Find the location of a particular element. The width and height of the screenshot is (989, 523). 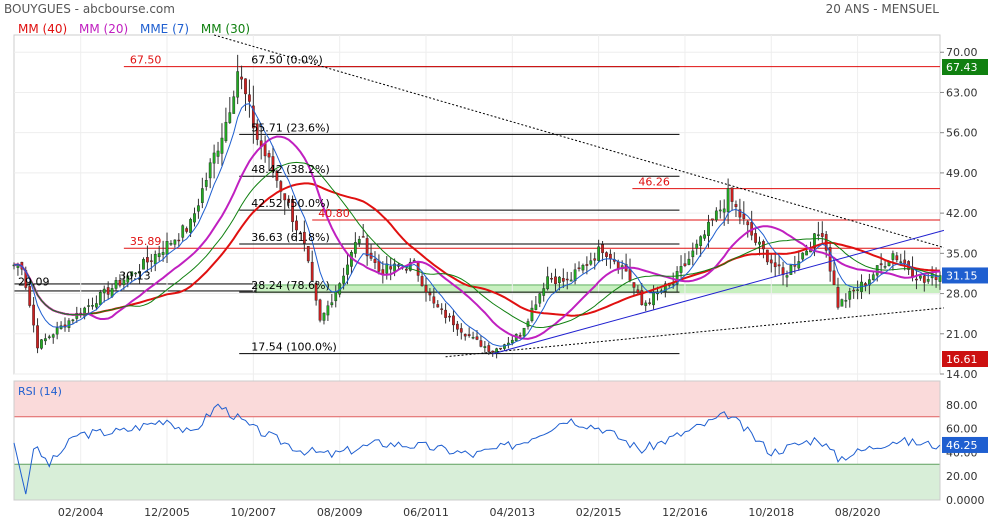

chart-title: BOUYGUES - abcbourse.com is located at coordinates (89, 9).